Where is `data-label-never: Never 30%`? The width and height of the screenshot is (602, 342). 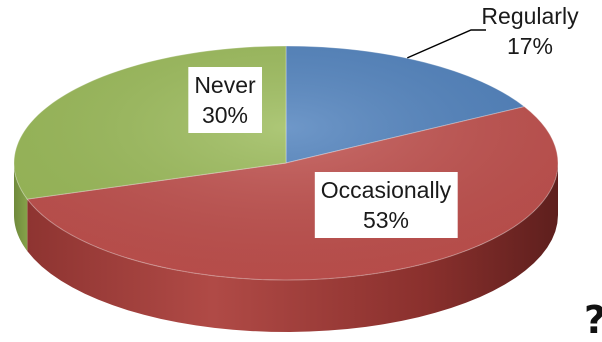 data-label-never: Never 30% is located at coordinates (225, 100).